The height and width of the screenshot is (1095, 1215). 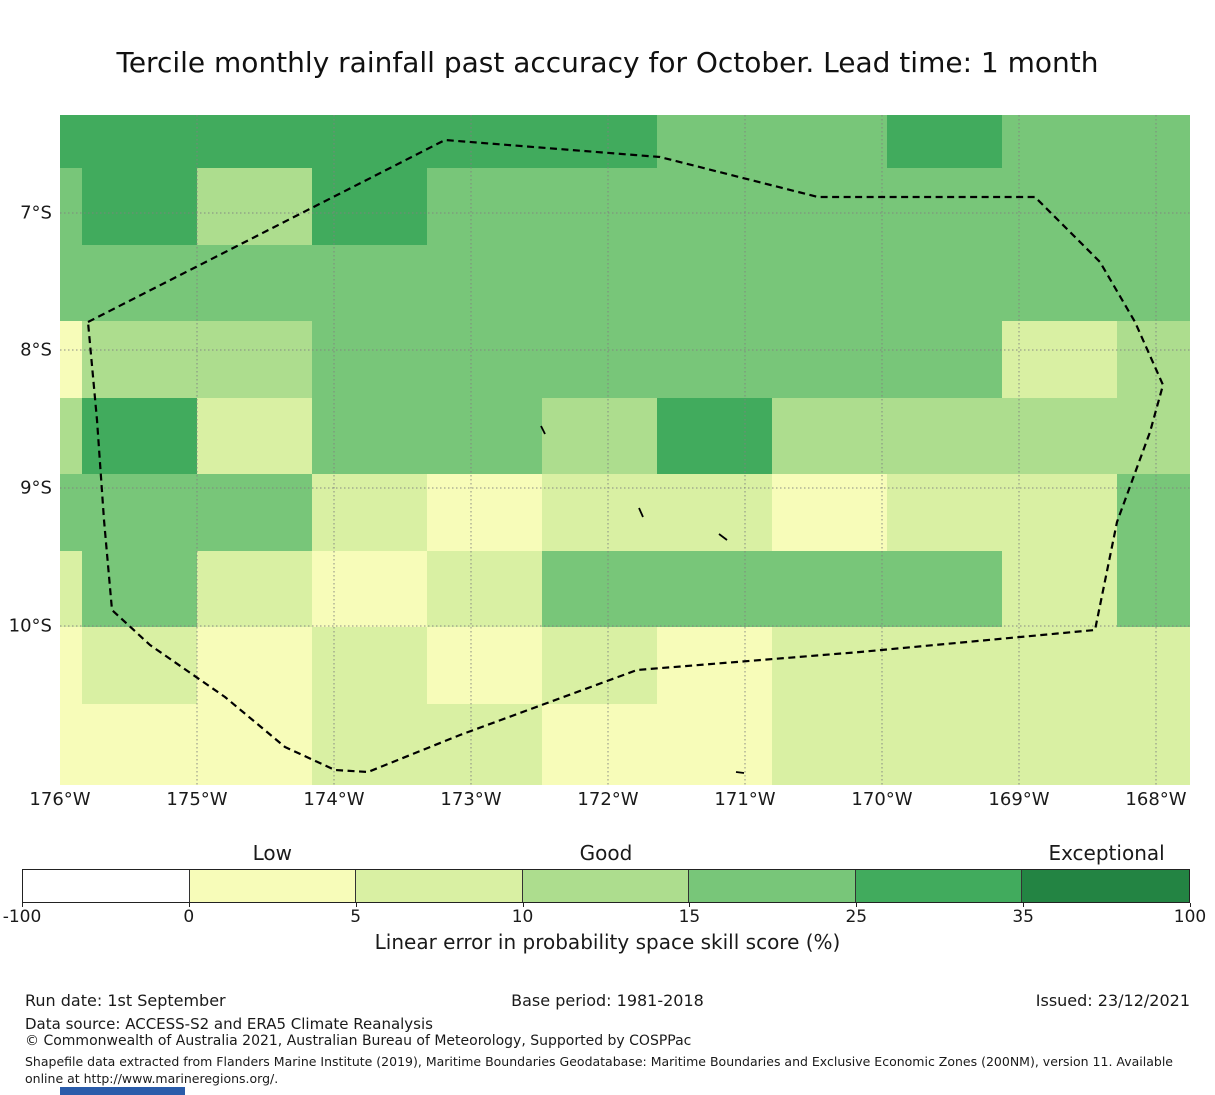 I want to click on x-tick-label: 168°W, so click(x=1156, y=799).